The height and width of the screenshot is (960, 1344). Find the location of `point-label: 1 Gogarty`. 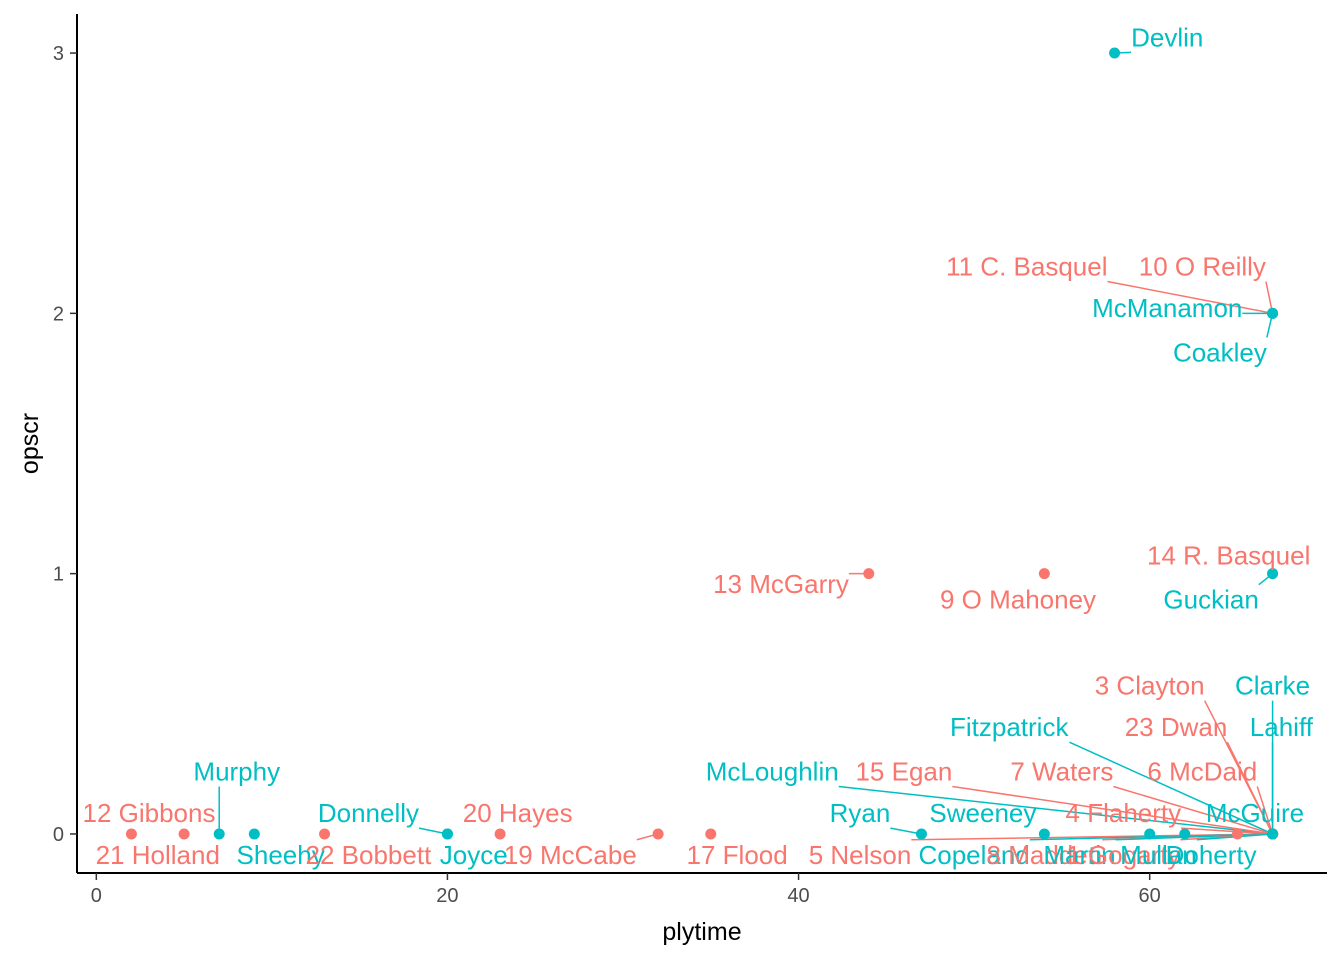

point-label: 1 Gogarty is located at coordinates (1123, 855).